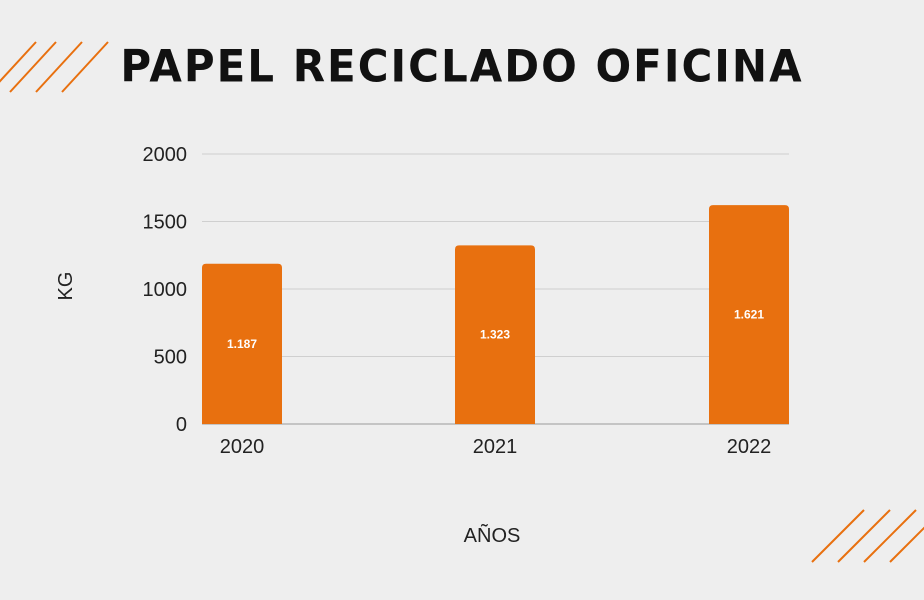 The height and width of the screenshot is (600, 924). I want to click on y-tick-label: 0, so click(181, 425).